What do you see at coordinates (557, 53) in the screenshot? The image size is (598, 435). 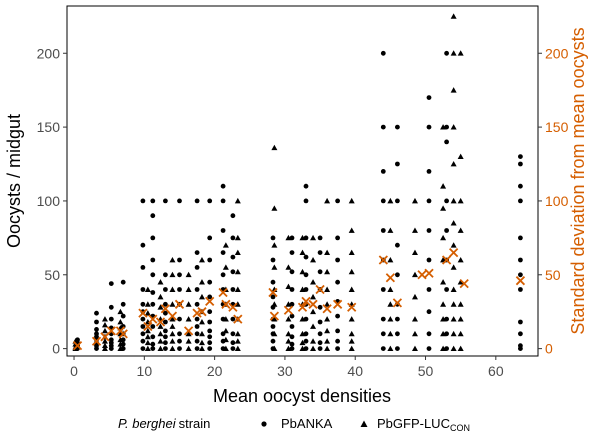 I see `y2-tick-label: 200` at bounding box center [557, 53].